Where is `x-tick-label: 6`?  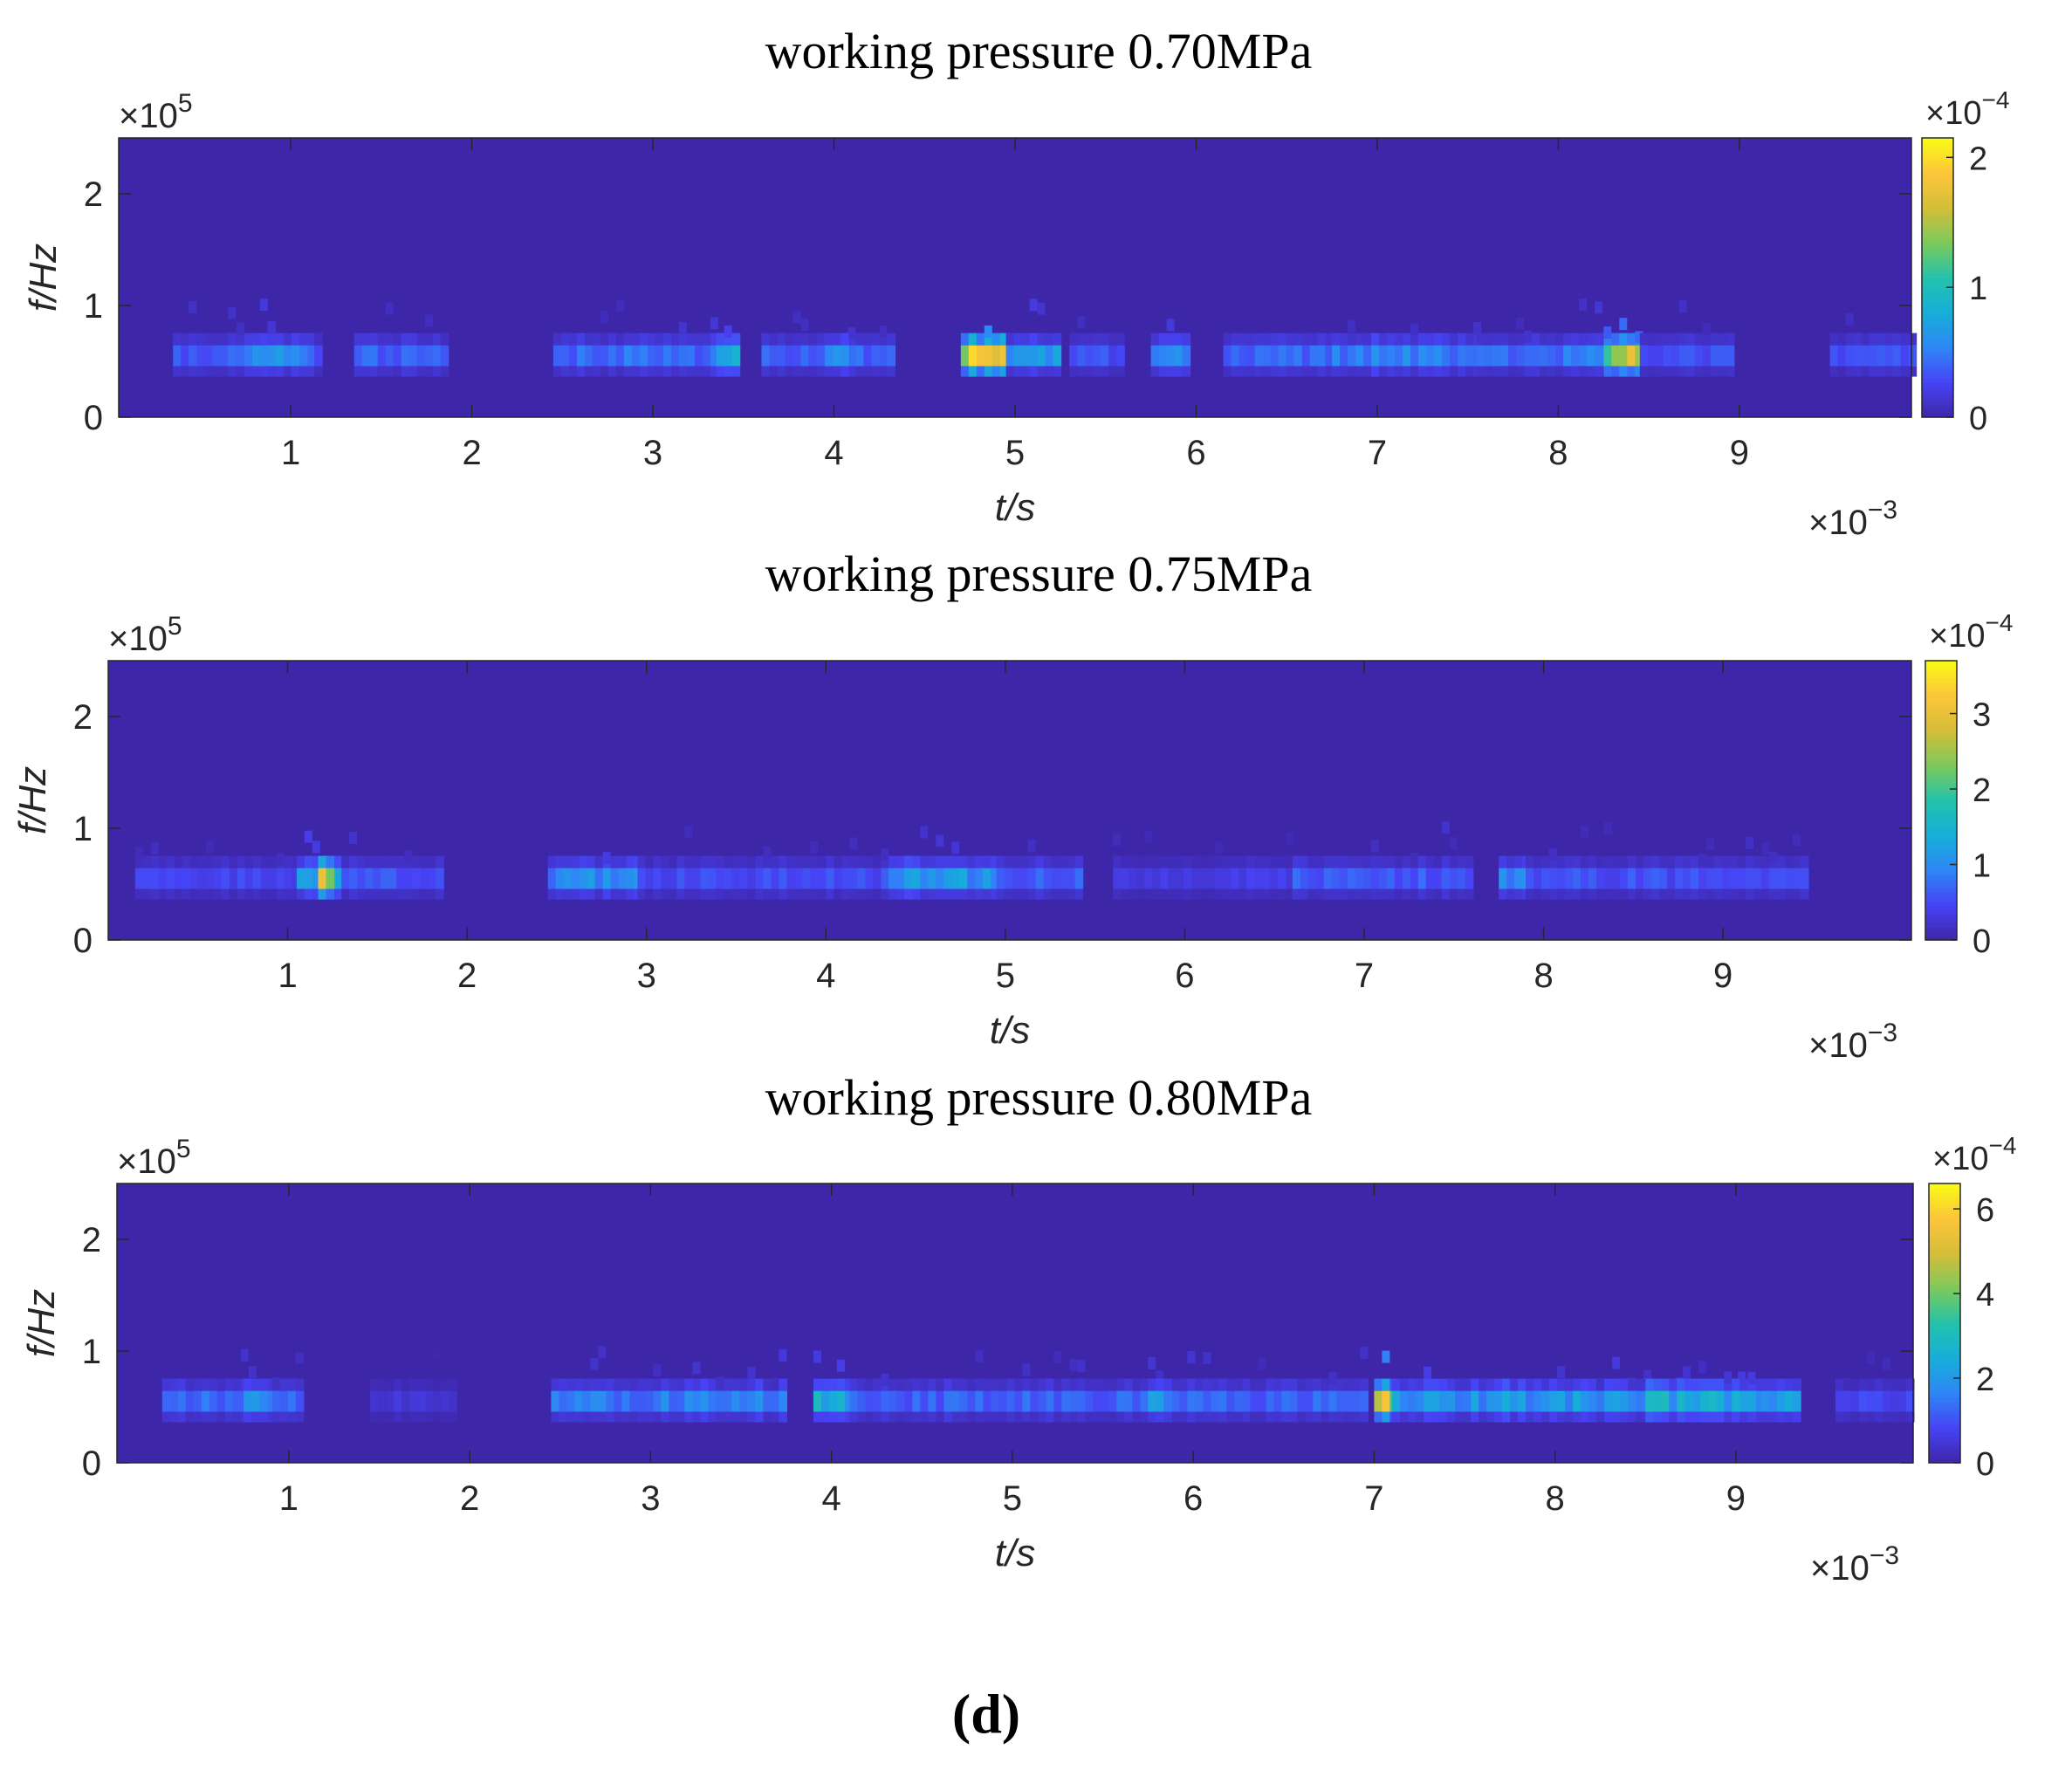
x-tick-label: 6 is located at coordinates (1195, 453).